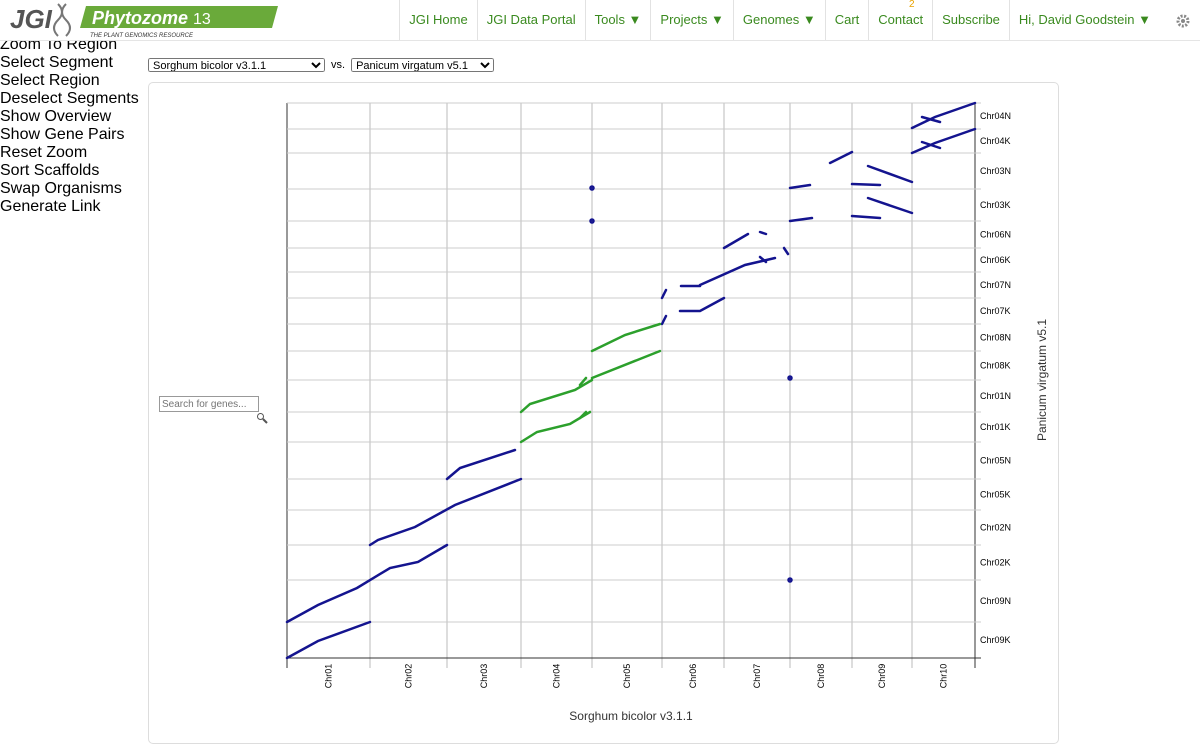 Image resolution: width=1200 pixels, height=744 pixels. What do you see at coordinates (691, 20) in the screenshot?
I see `nav-link: Projects ▼` at bounding box center [691, 20].